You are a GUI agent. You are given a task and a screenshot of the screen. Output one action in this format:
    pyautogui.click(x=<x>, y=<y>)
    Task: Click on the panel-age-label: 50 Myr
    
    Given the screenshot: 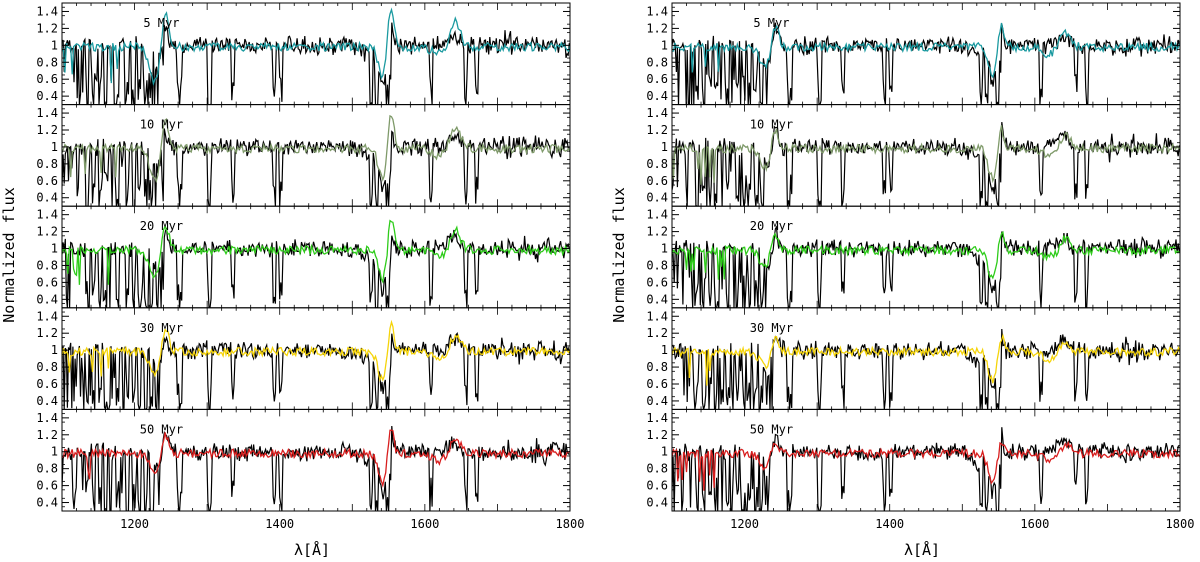 What is the action you would take?
    pyautogui.click(x=771, y=429)
    